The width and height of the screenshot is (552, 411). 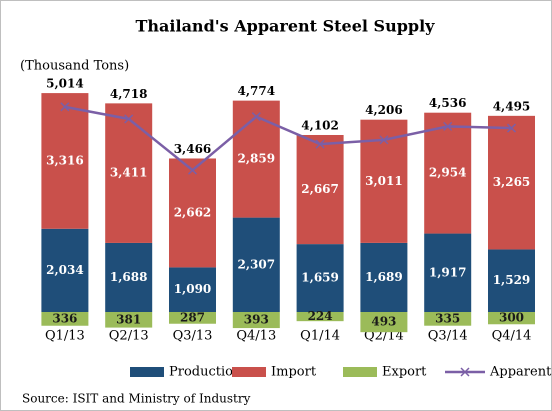 What do you see at coordinates (384, 110) in the screenshot?
I see `total-label: 4,206` at bounding box center [384, 110].